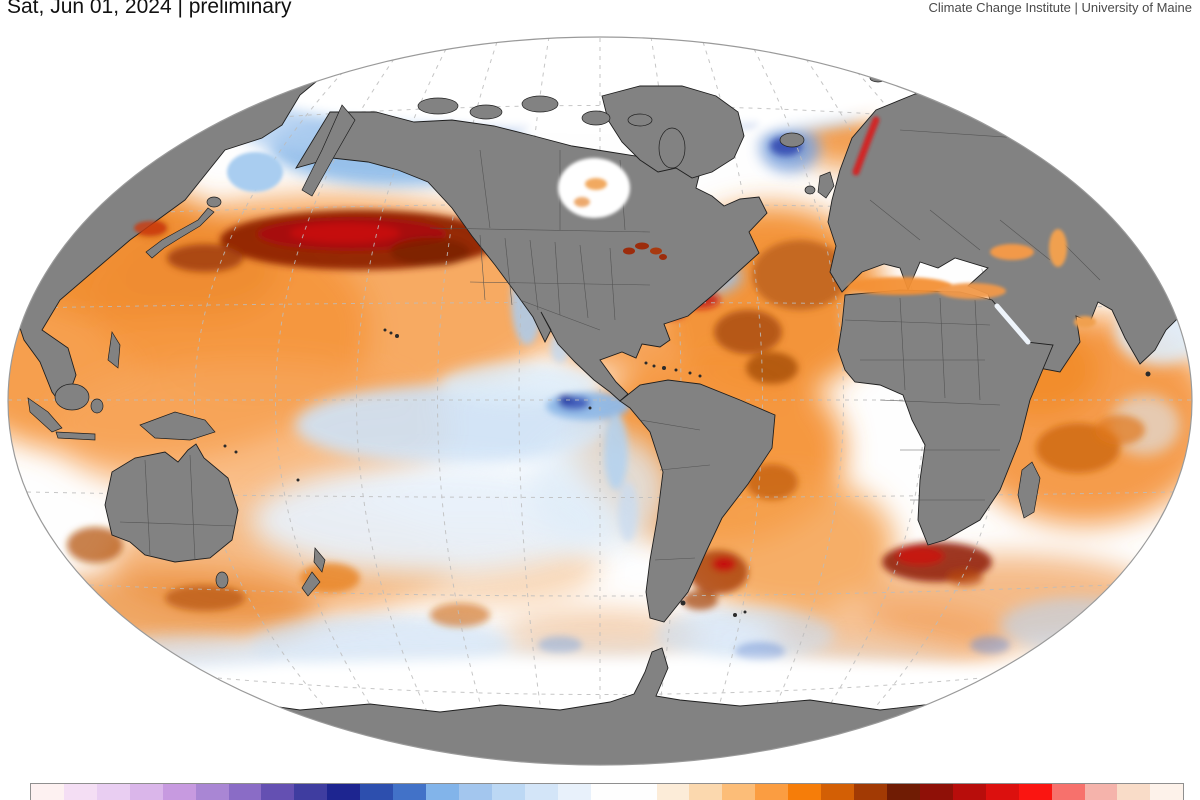 The image size is (1200, 800). What do you see at coordinates (214, 202) in the screenshot?
I see `land-hokkaido` at bounding box center [214, 202].